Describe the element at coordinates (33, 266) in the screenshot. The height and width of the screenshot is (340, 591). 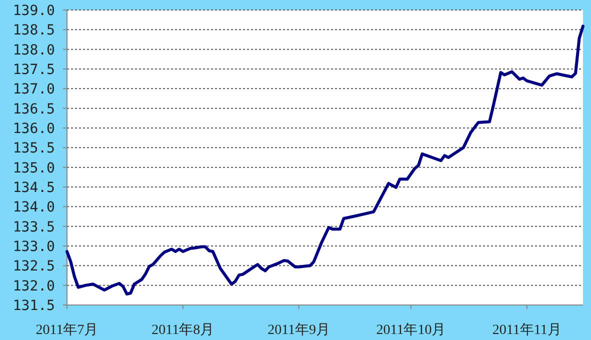
I see `y-tick-label: 132.5` at that location.